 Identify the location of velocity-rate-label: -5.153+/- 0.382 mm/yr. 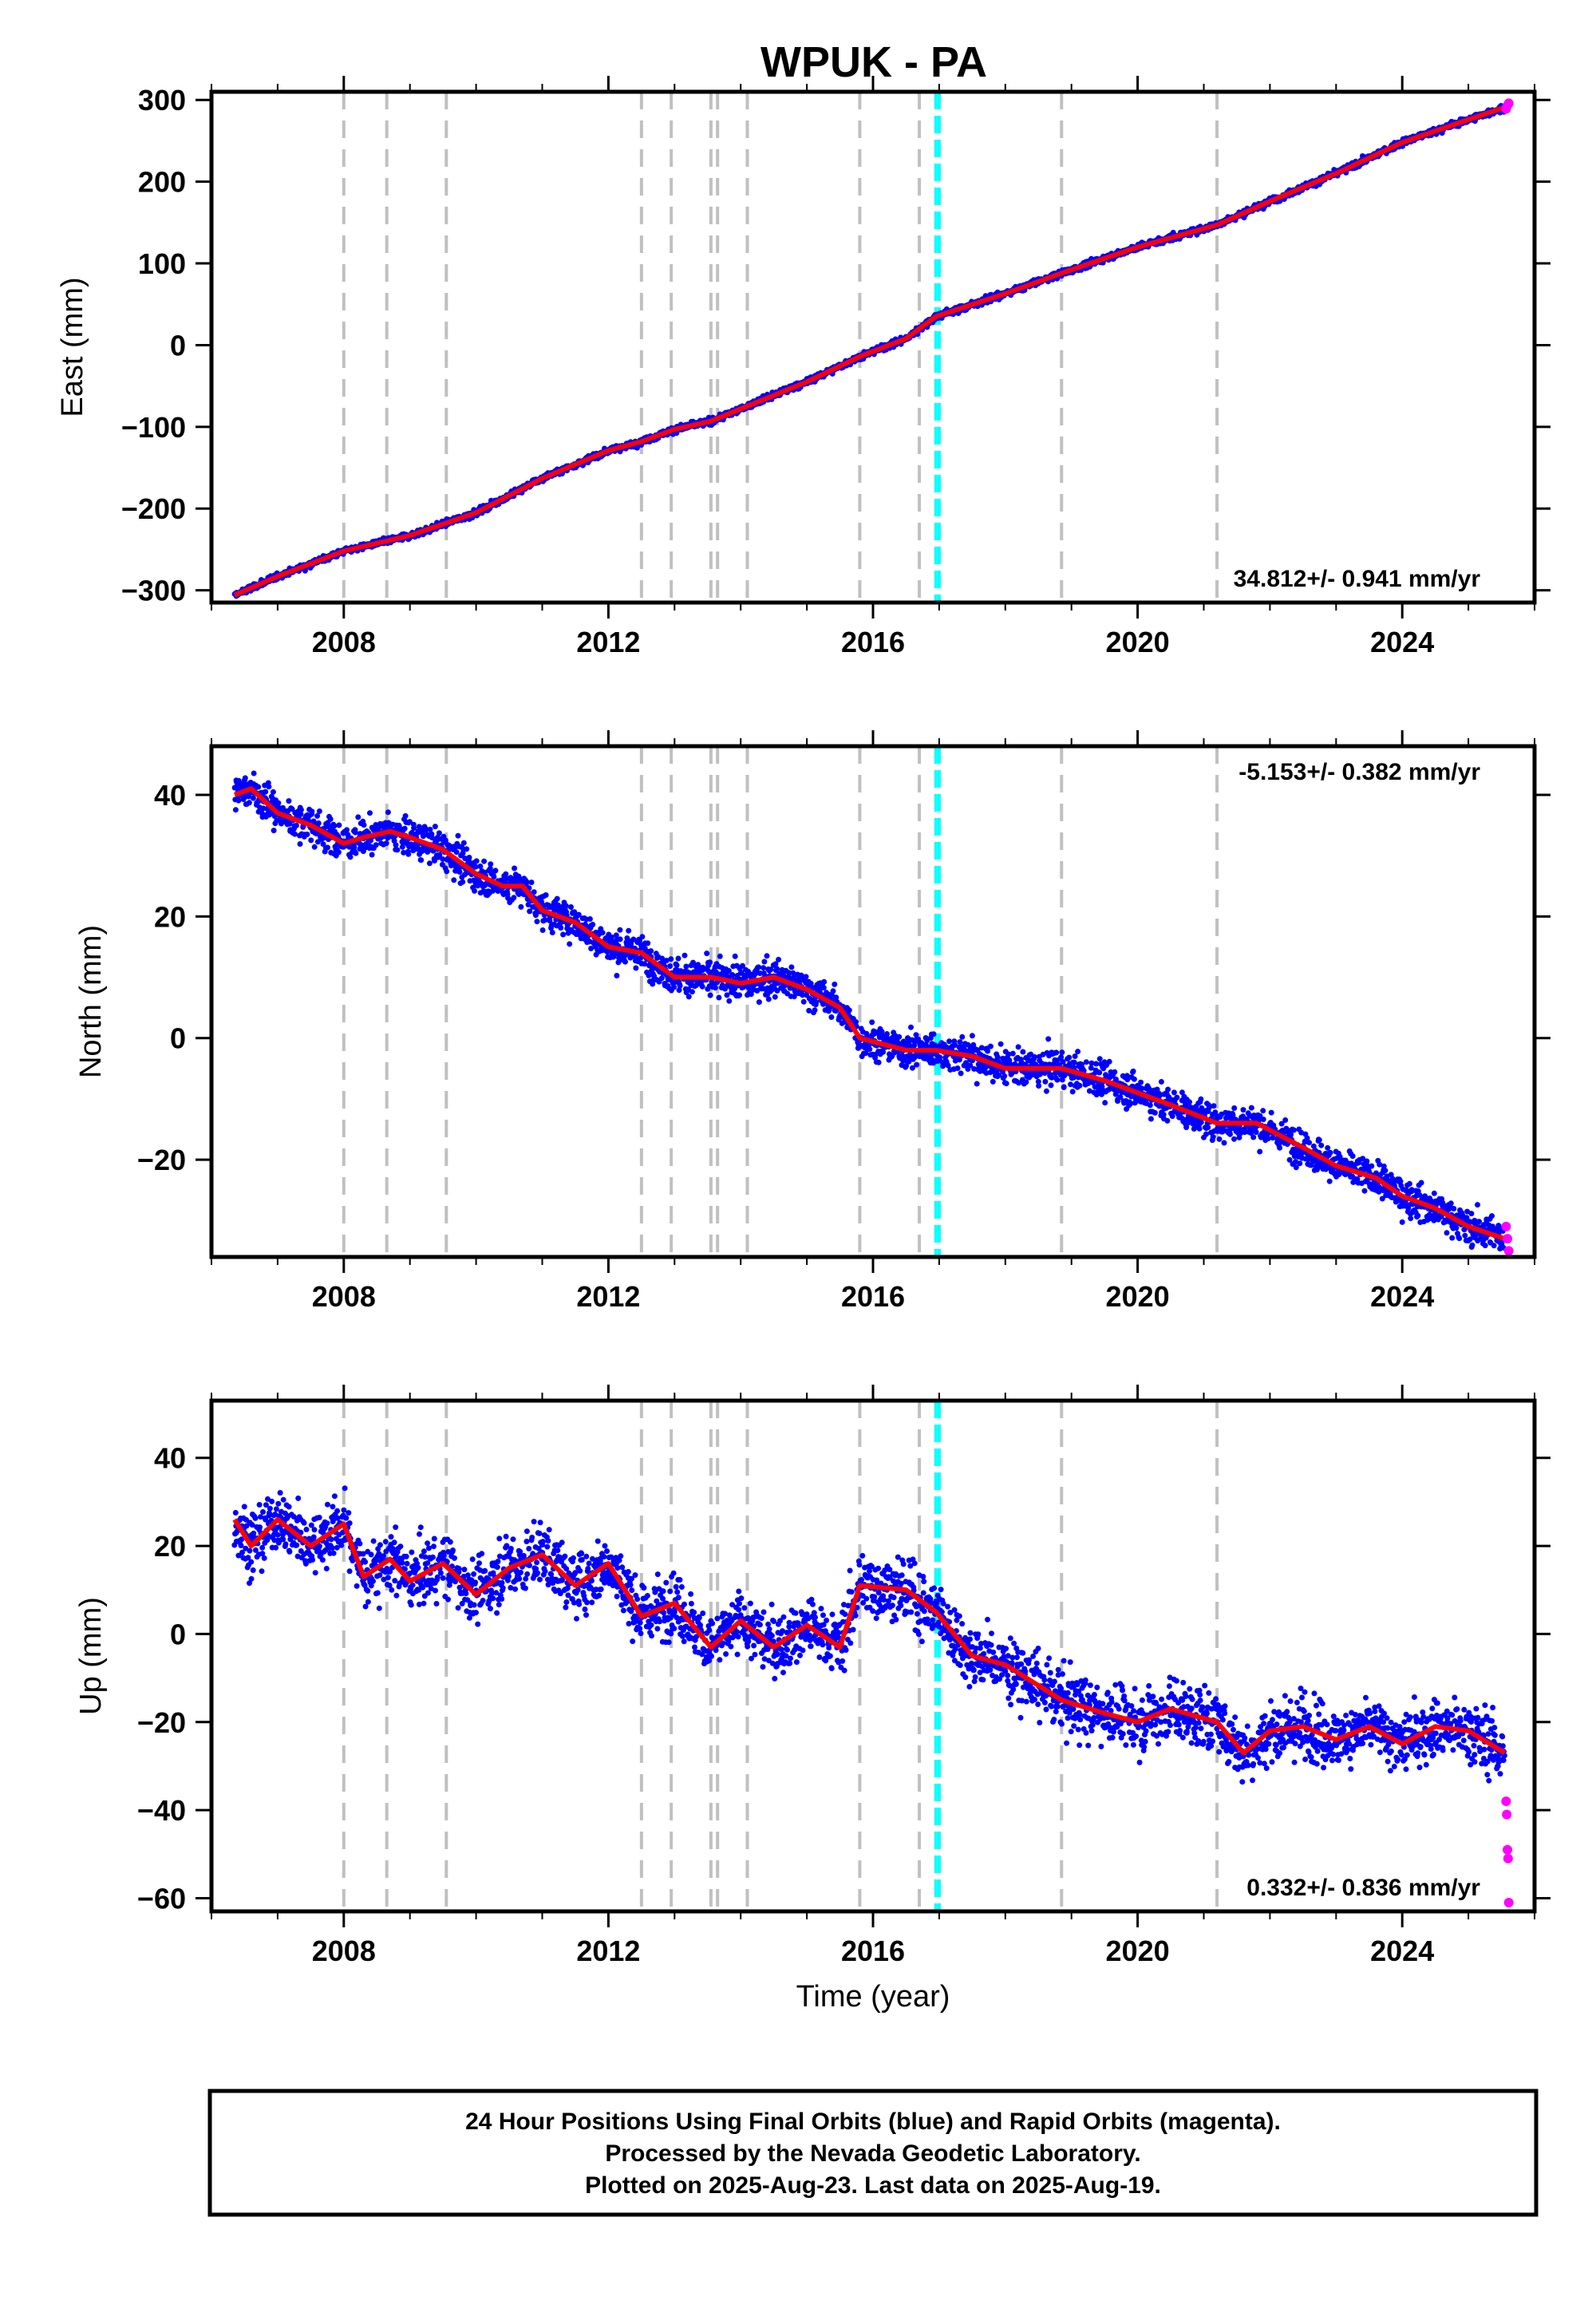
(1359, 772).